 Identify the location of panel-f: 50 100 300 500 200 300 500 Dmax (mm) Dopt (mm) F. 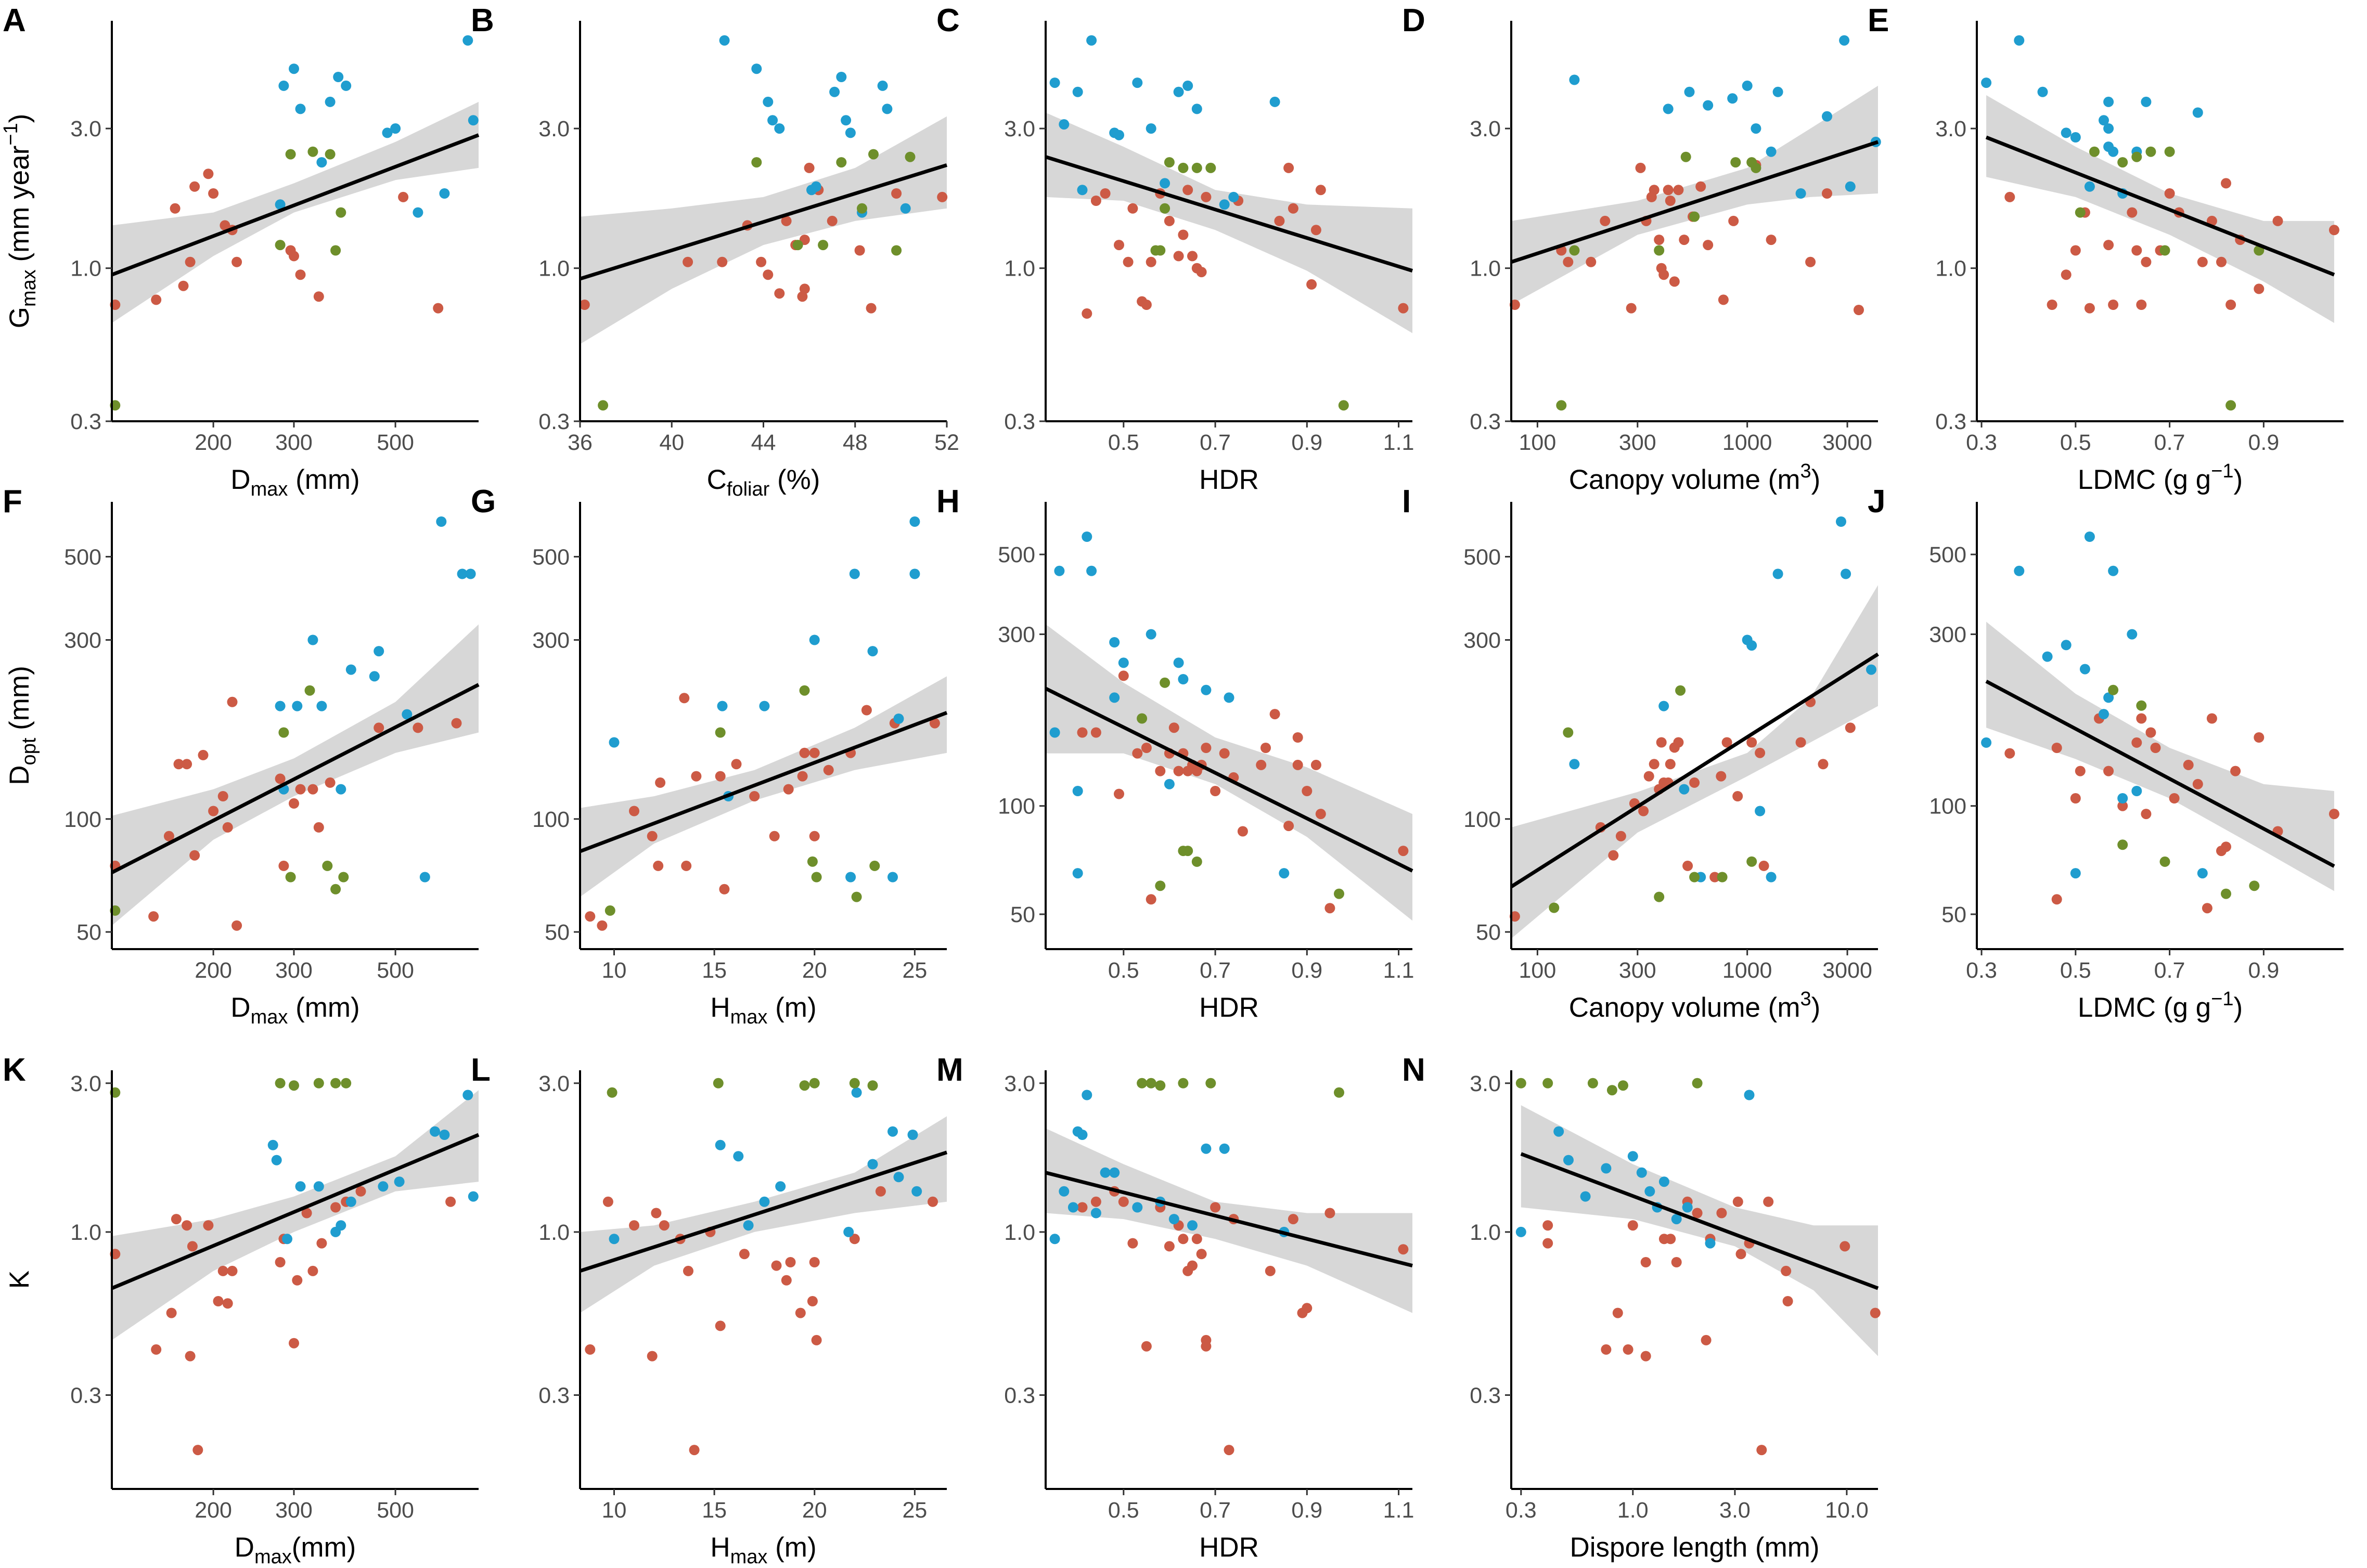
(241, 756).